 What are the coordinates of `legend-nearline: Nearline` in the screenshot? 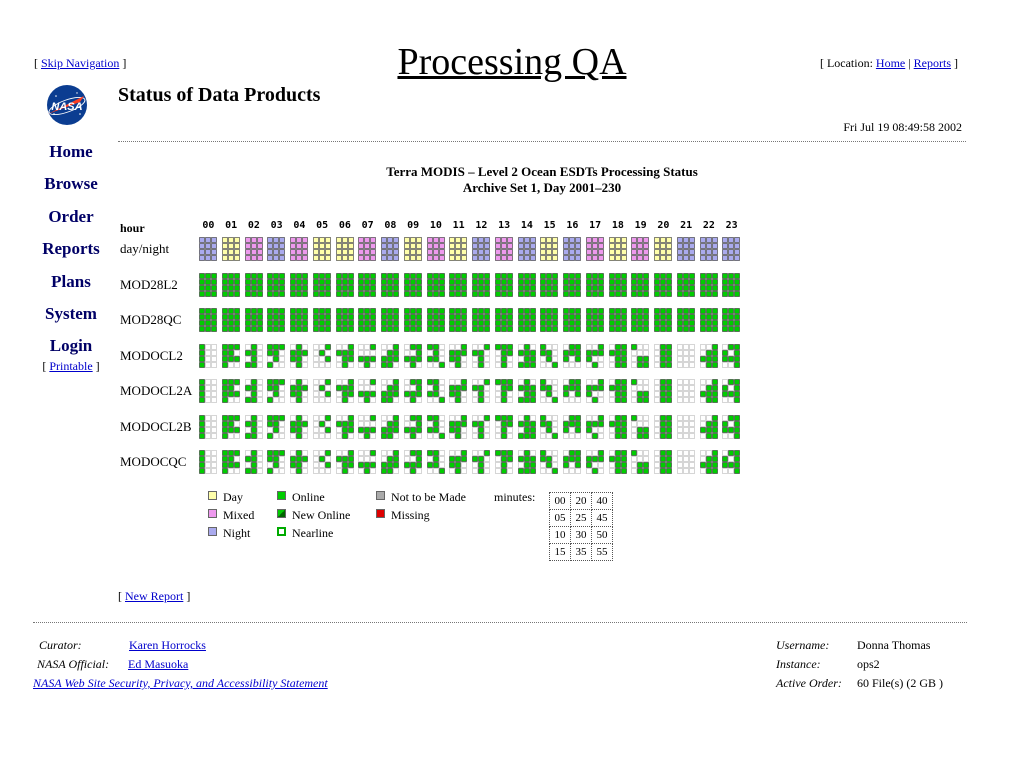 It's located at (305, 533).